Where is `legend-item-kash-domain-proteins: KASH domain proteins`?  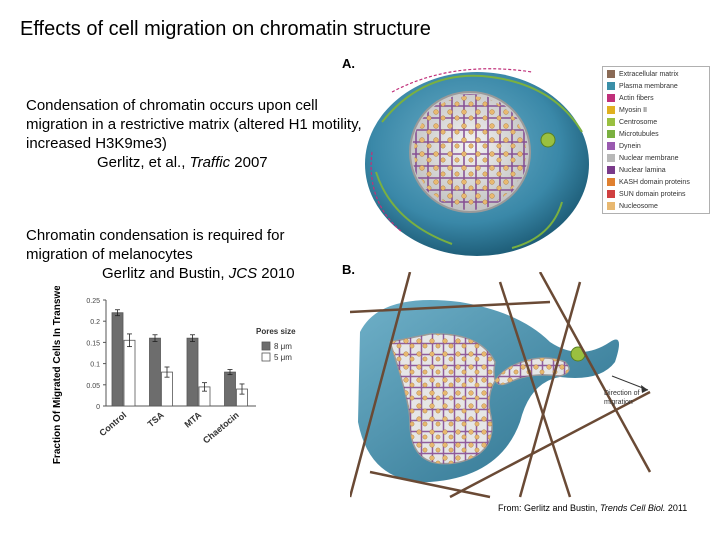 legend-item-kash-domain-proteins: KASH domain proteins is located at coordinates (648, 182).